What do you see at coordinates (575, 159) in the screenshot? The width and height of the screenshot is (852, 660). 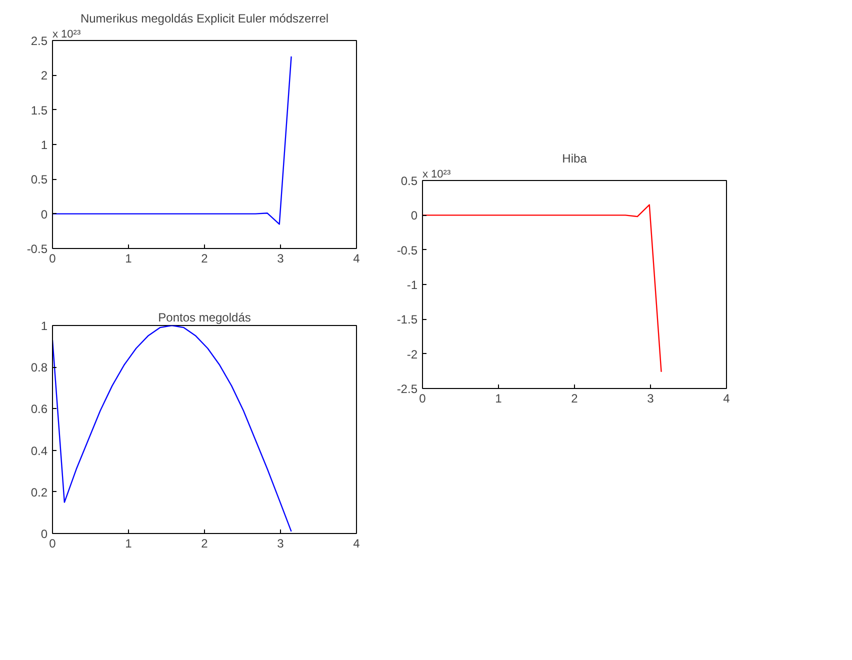 I see `chart-title: Hiba` at bounding box center [575, 159].